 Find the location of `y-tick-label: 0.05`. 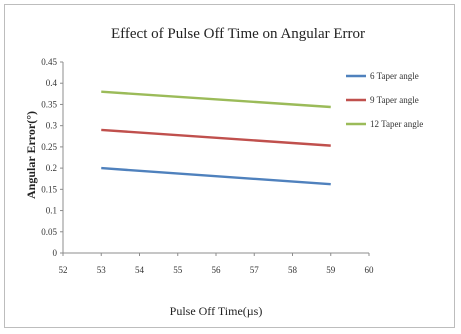

y-tick-label: 0.05 is located at coordinates (49, 232).